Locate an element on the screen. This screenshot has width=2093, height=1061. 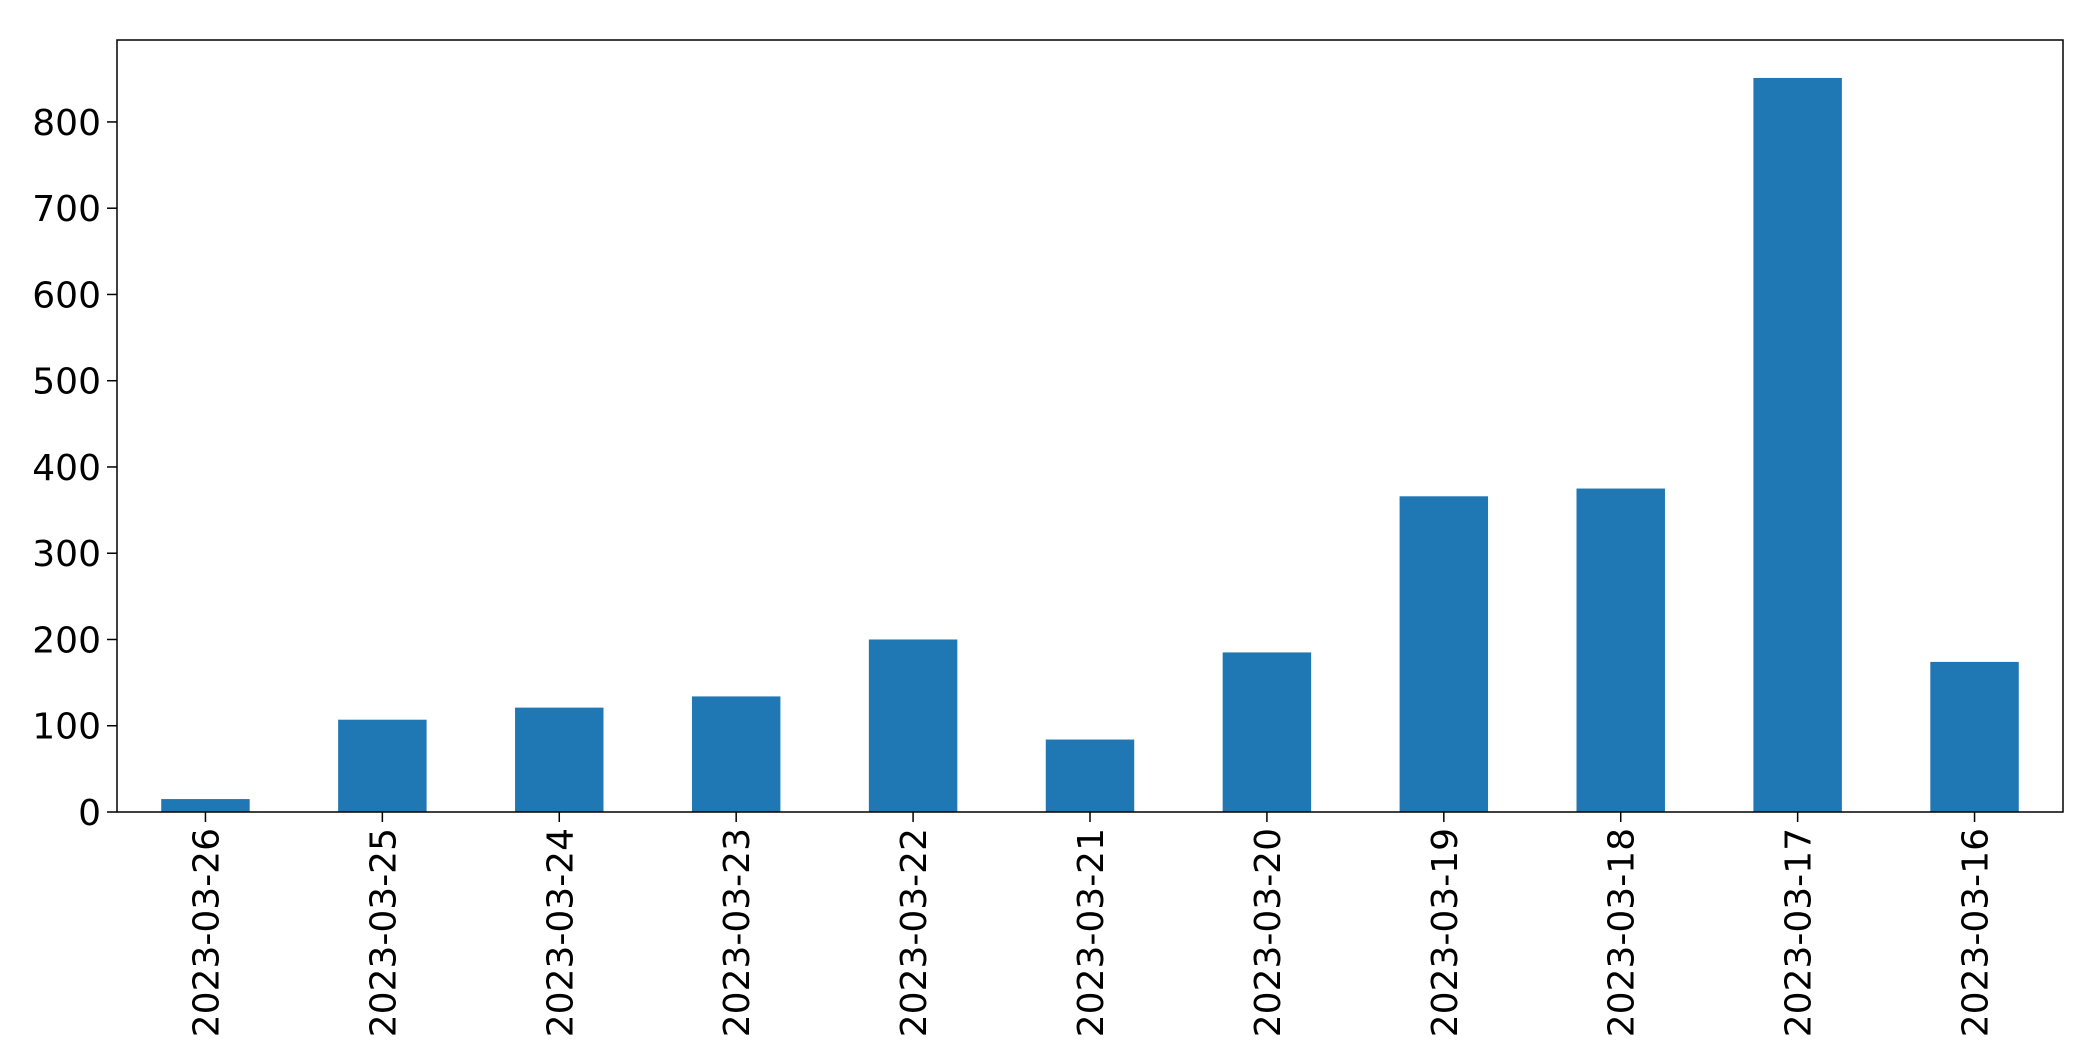
x-tick-label: 2023-03-24 is located at coordinates (560, 932).